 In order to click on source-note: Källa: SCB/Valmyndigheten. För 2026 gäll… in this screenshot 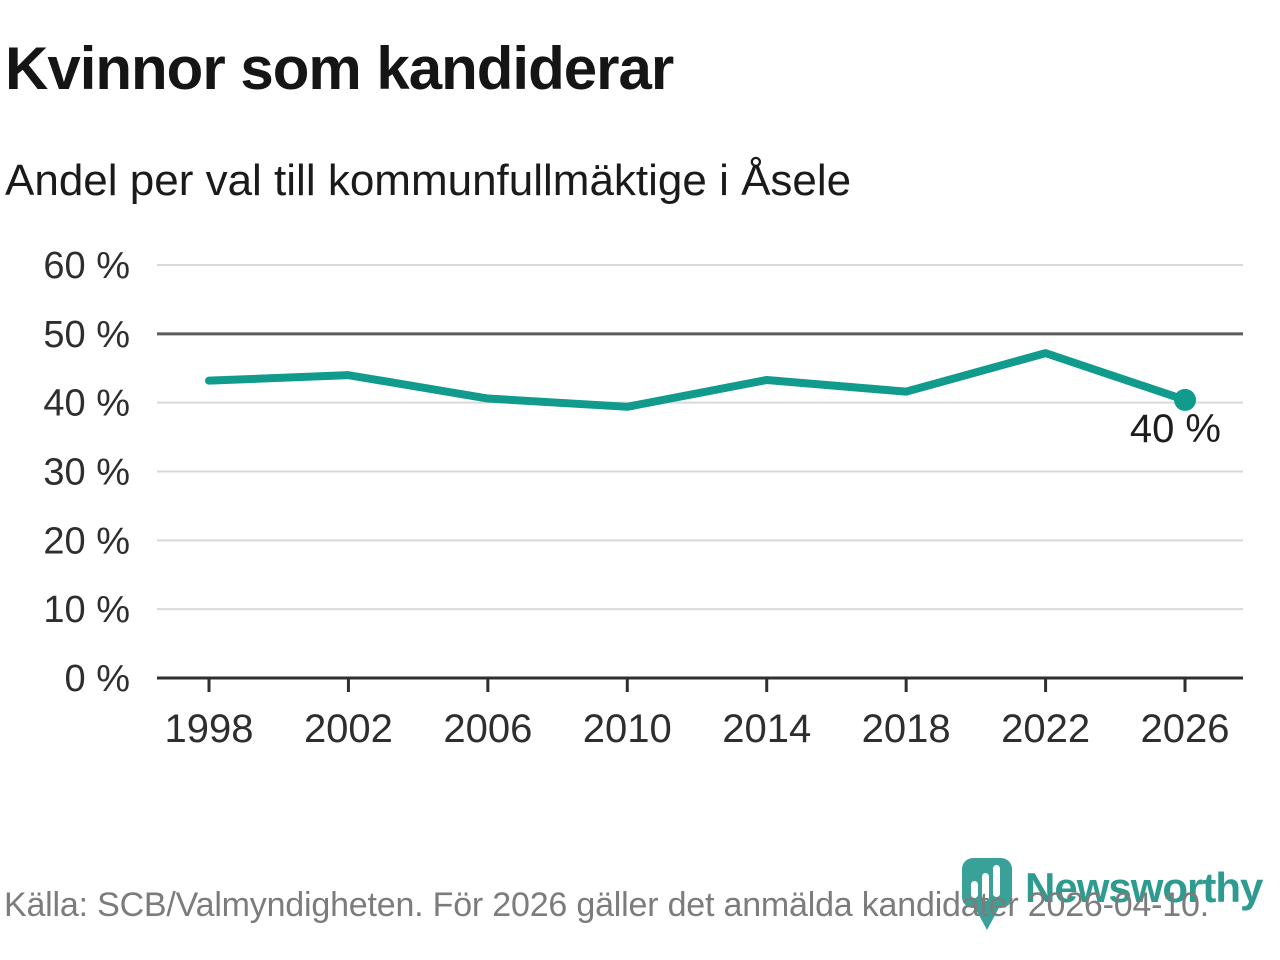, I will do `click(606, 905)`.